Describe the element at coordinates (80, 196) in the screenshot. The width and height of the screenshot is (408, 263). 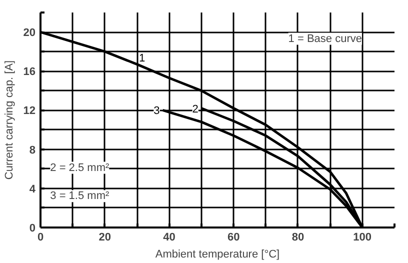
I see `annotation: 3 = 1.5 mm²` at that location.